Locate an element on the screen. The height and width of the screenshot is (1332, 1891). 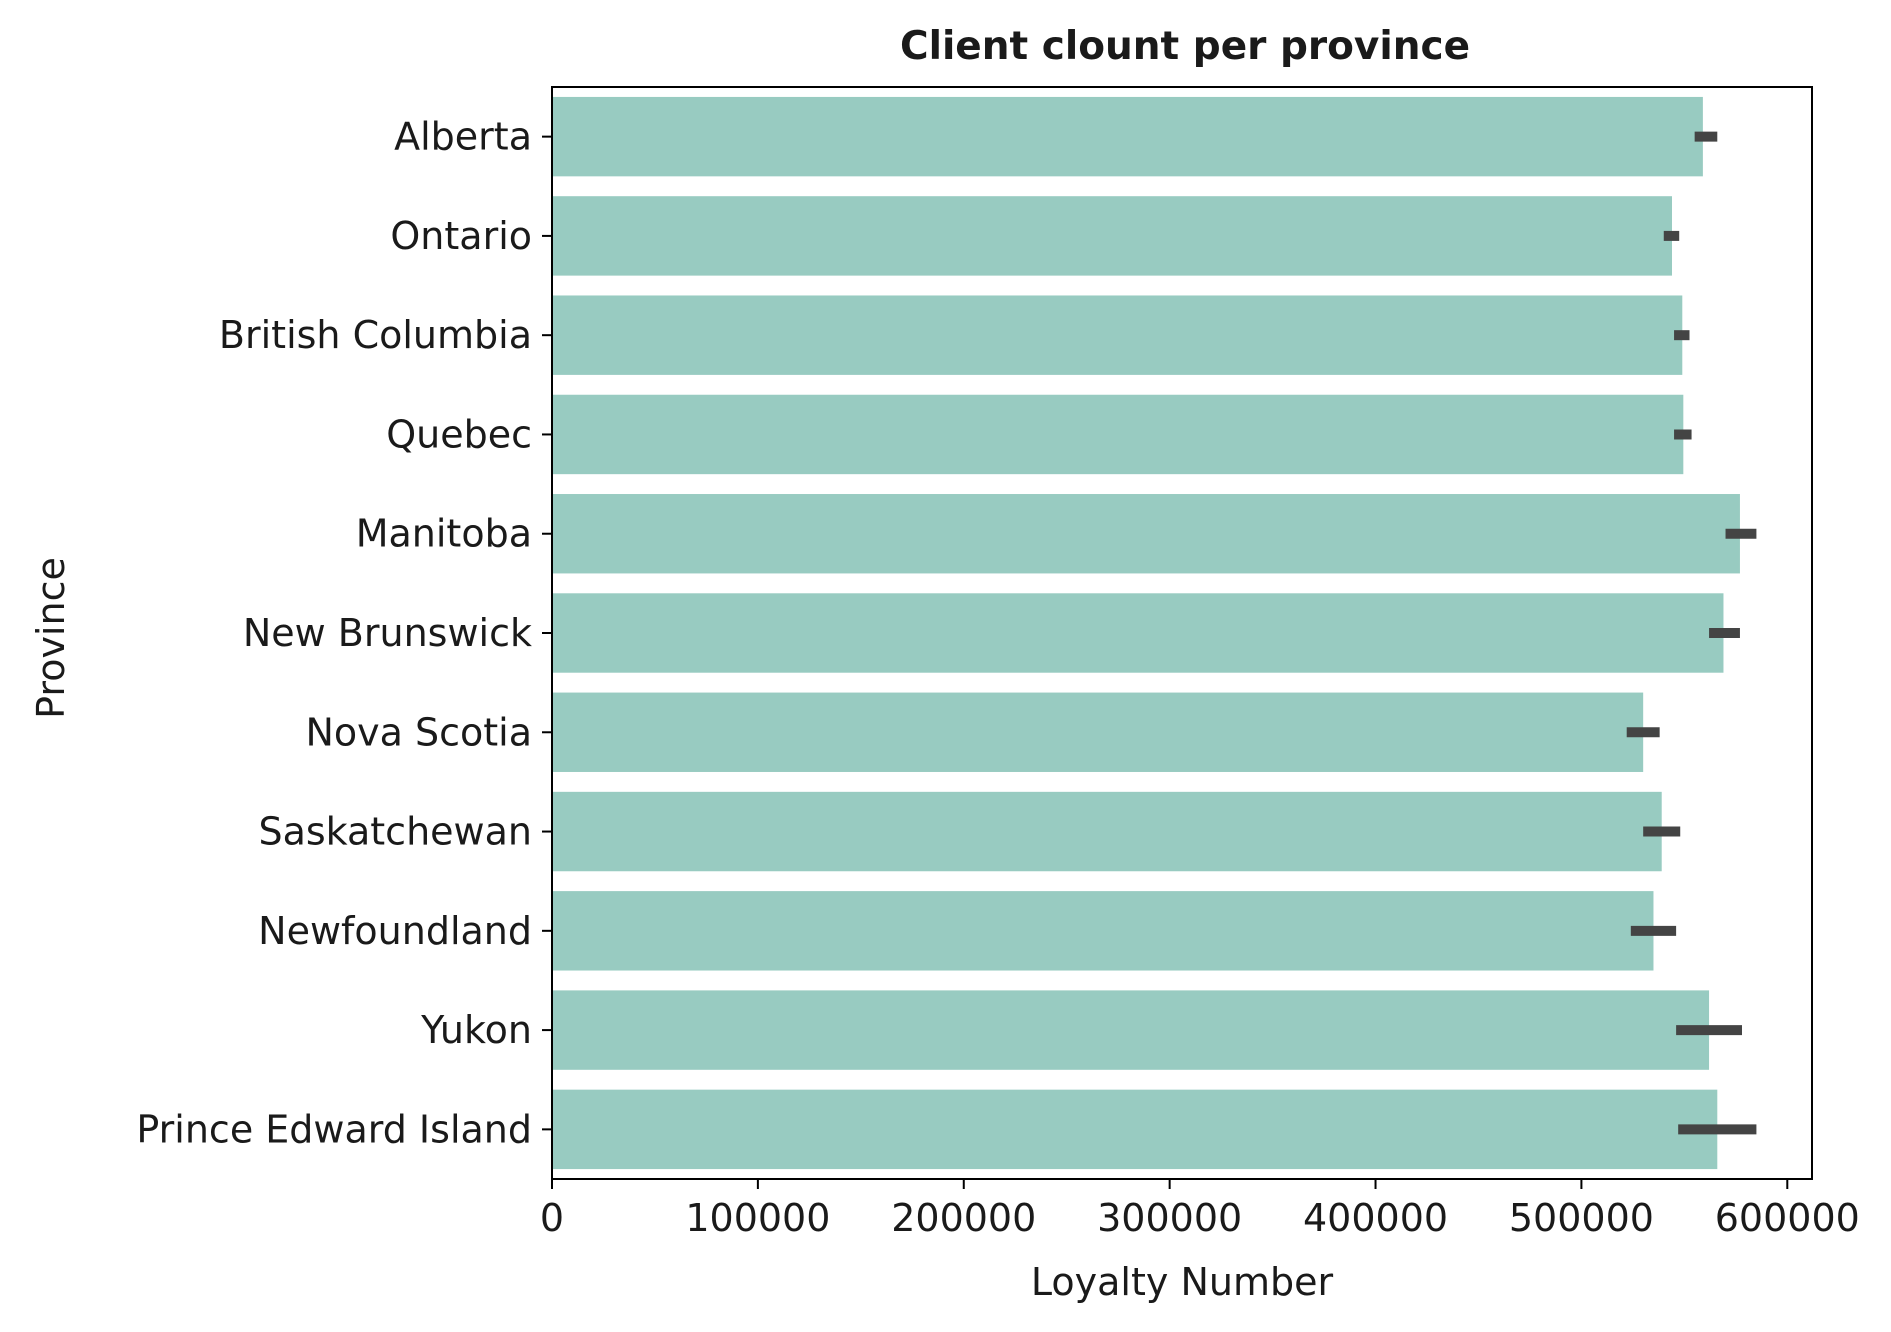
x-tick-label: 400000 is located at coordinates (1375, 1218).